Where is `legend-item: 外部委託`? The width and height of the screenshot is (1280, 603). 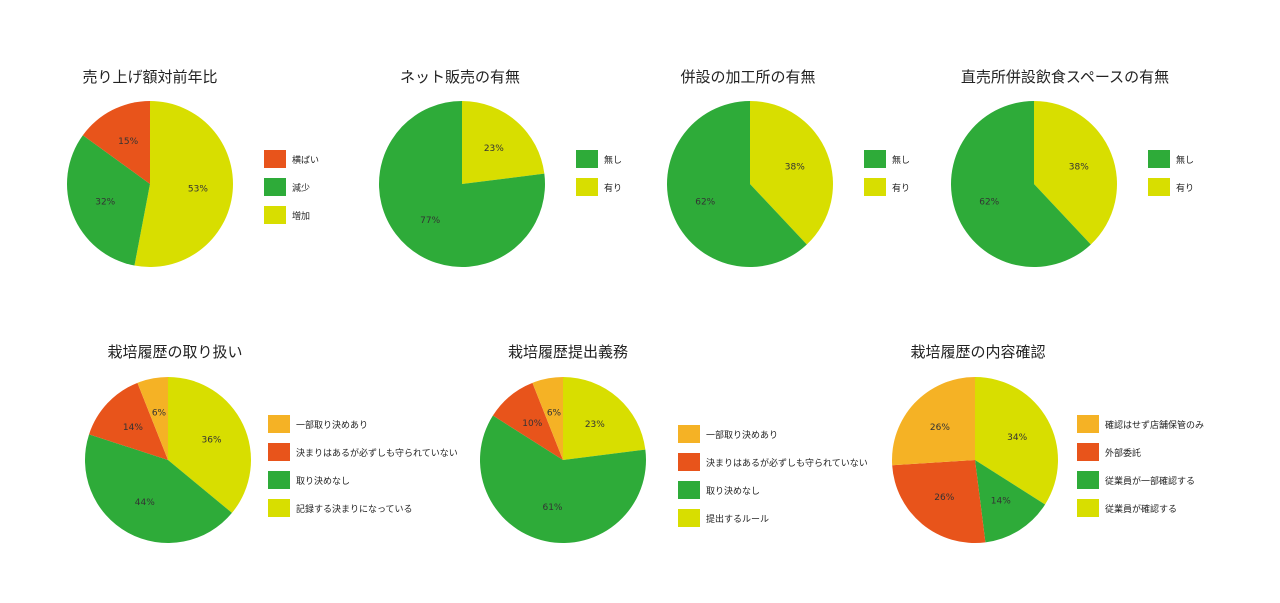 legend-item: 外部委託 is located at coordinates (1140, 452).